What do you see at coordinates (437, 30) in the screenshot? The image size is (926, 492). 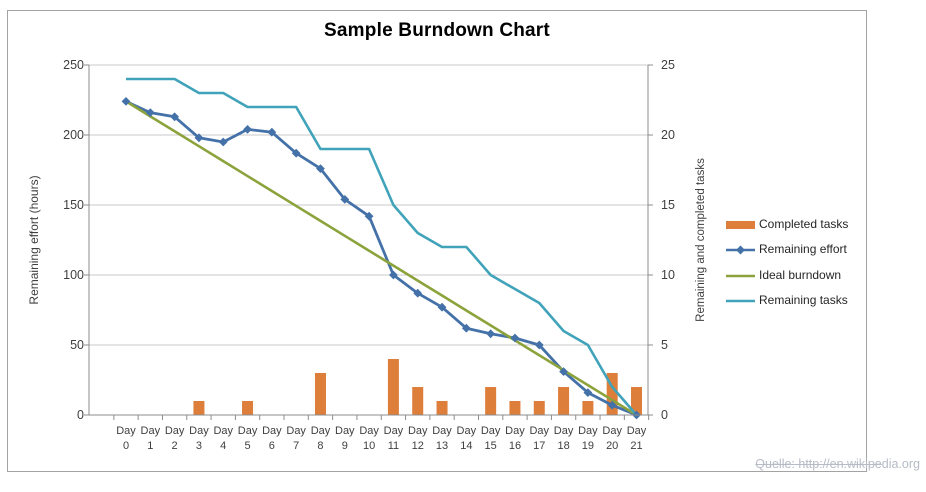 I see `chart-title: Sample Burndown Chart` at bounding box center [437, 30].